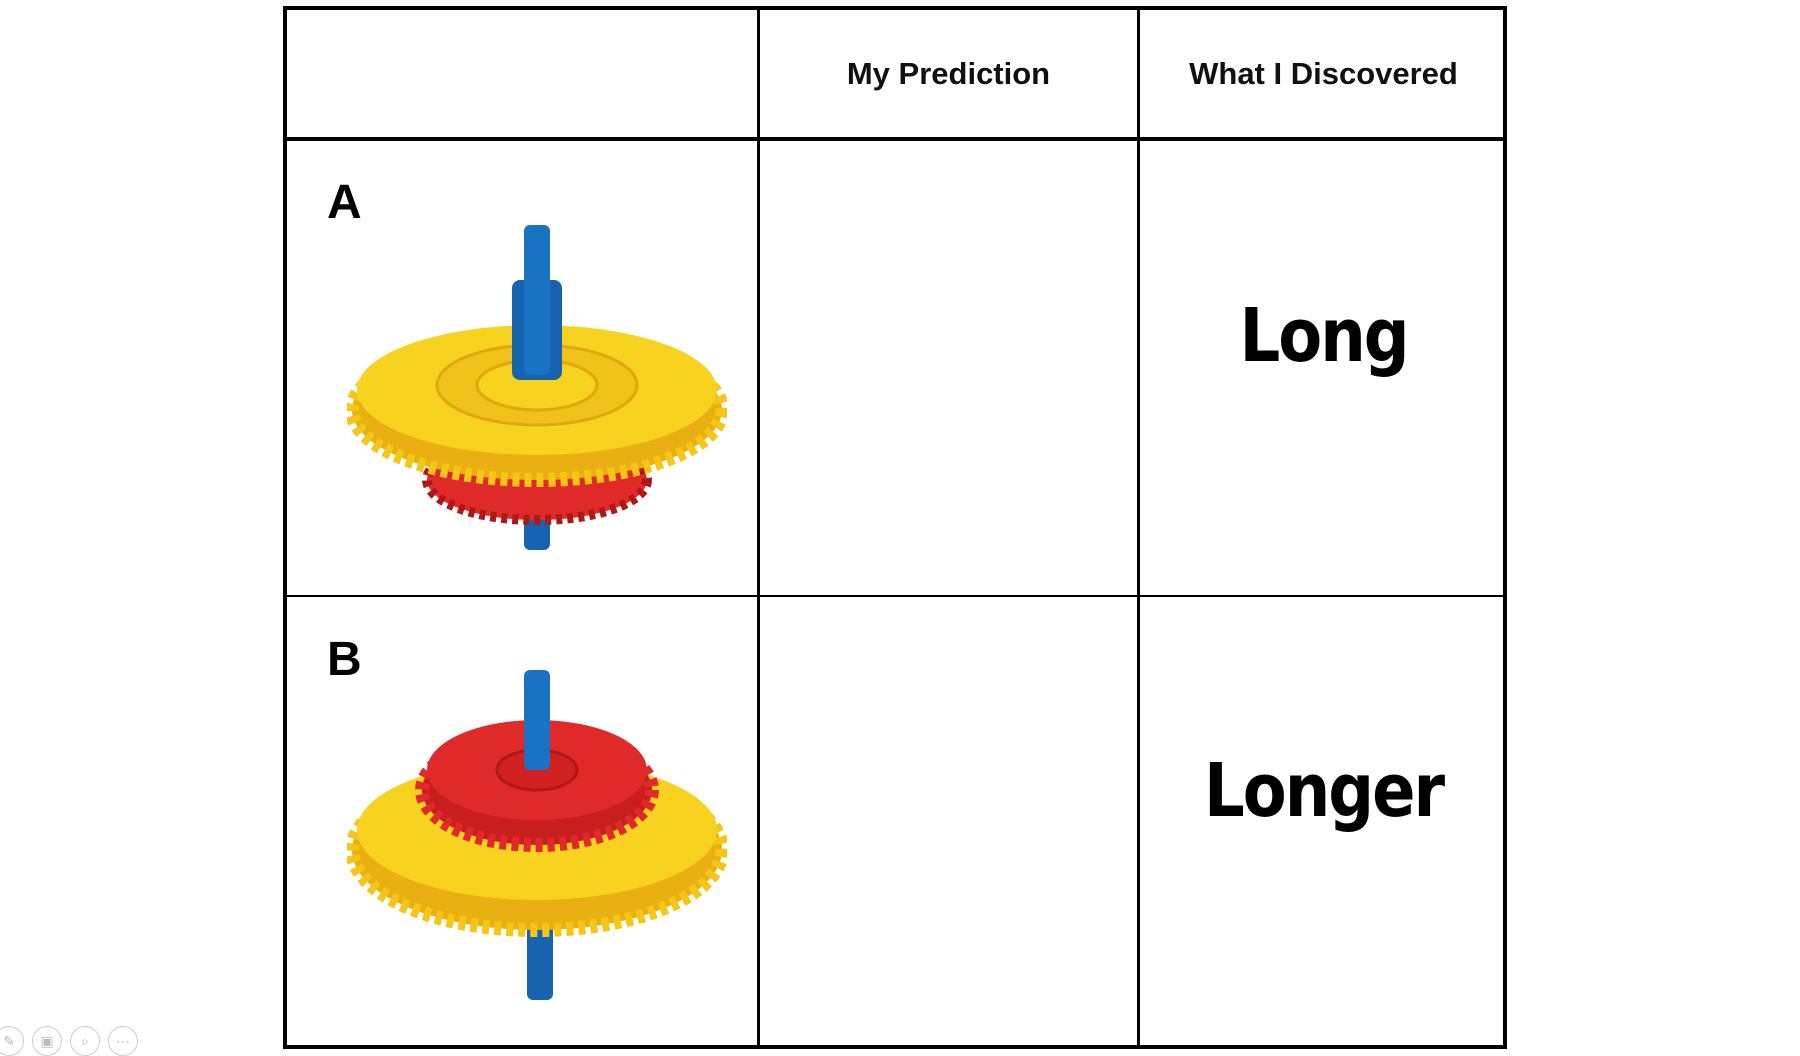 The width and height of the screenshot is (1800, 1056). I want to click on header-divider, so click(895, 139).